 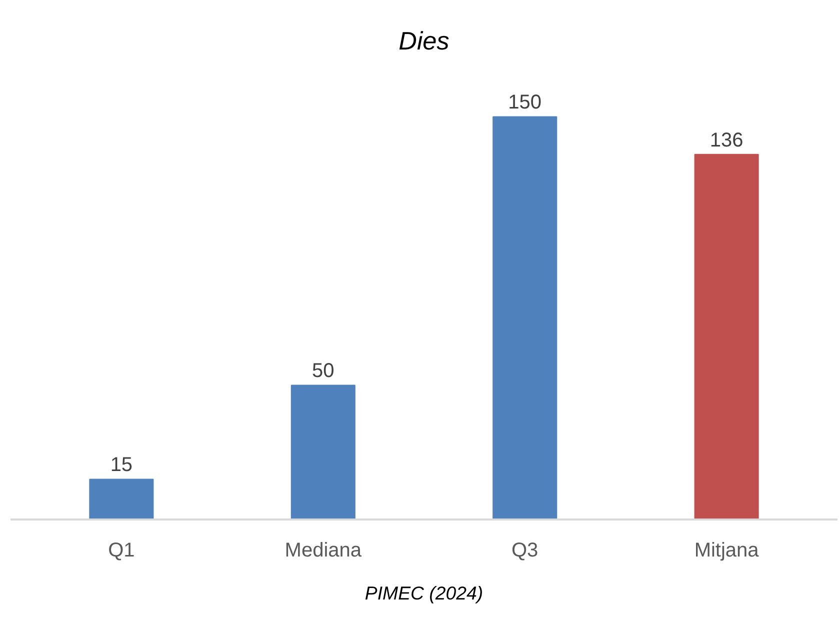 I want to click on x-tick-label: Mediana, so click(x=323, y=551).